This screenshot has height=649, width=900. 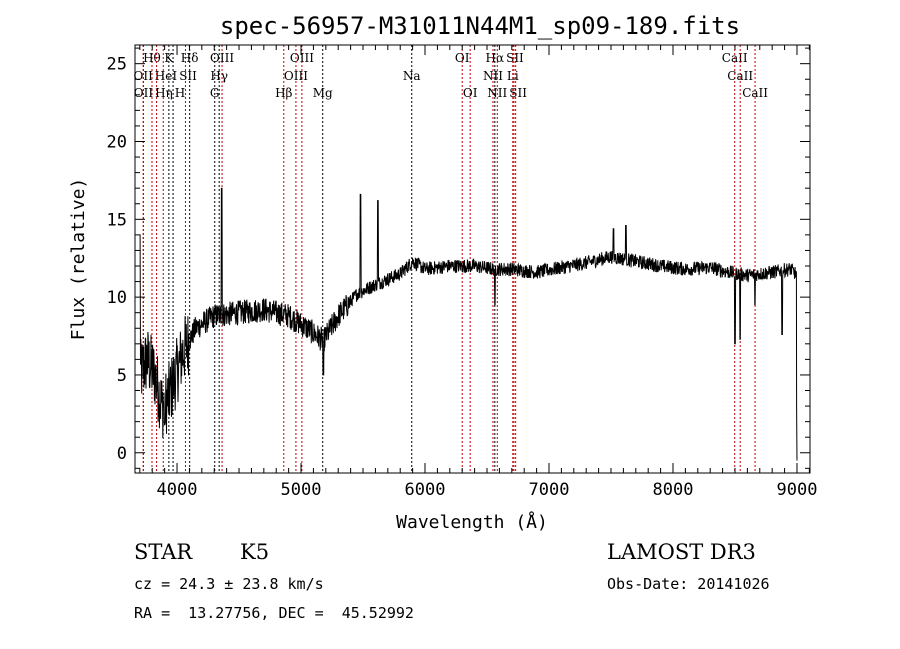 I want to click on obs-date: Obs-Date: 20141026, so click(x=688, y=584).